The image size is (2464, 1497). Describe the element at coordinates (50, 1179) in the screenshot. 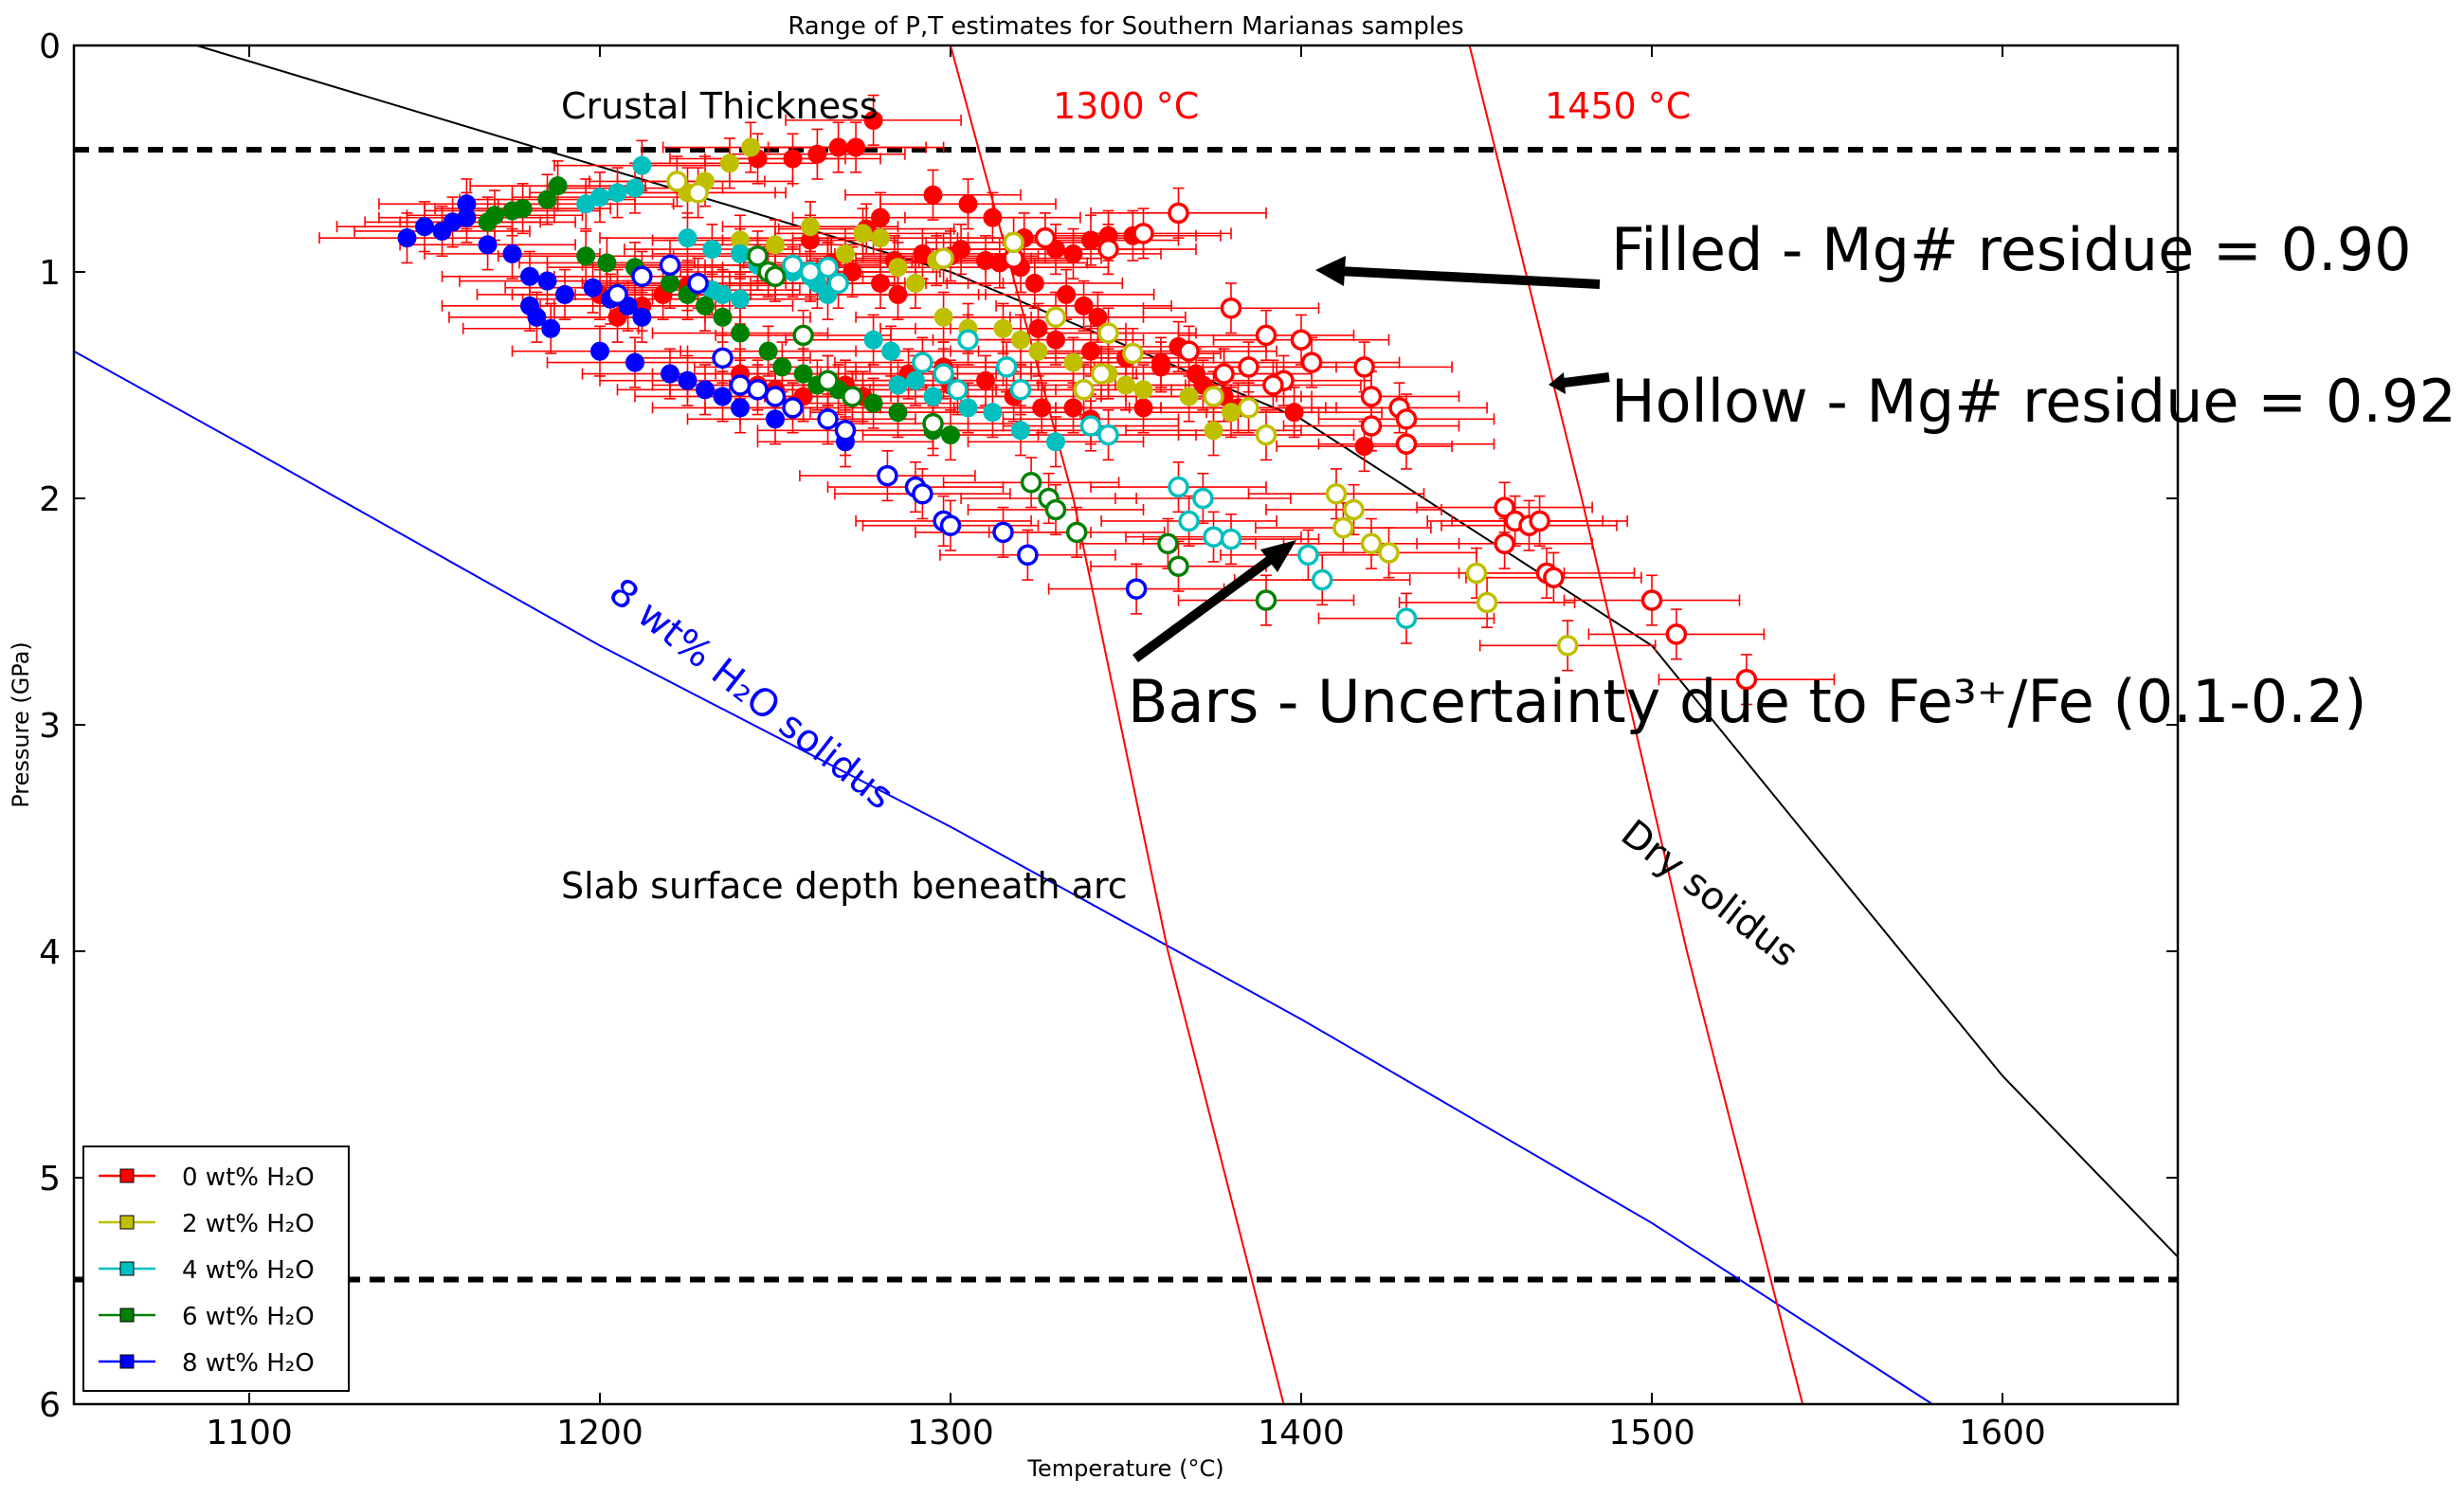

I see `y-tick-label: 5` at that location.